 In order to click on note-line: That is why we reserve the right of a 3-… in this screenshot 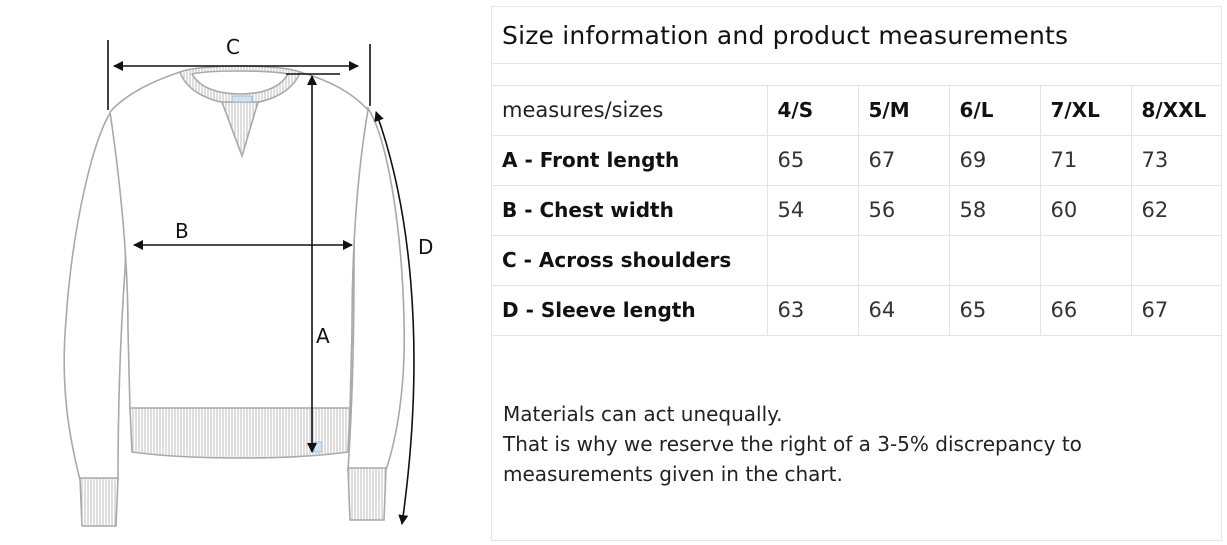, I will do `click(792, 444)`.